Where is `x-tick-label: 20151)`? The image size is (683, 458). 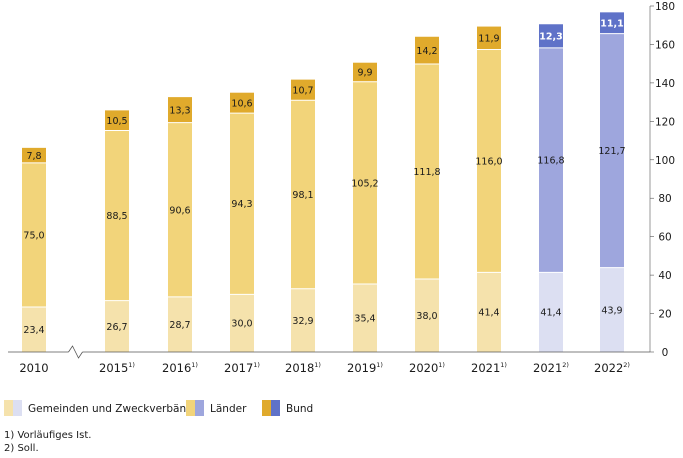
x-tick-label: 20151) is located at coordinates (117, 368).